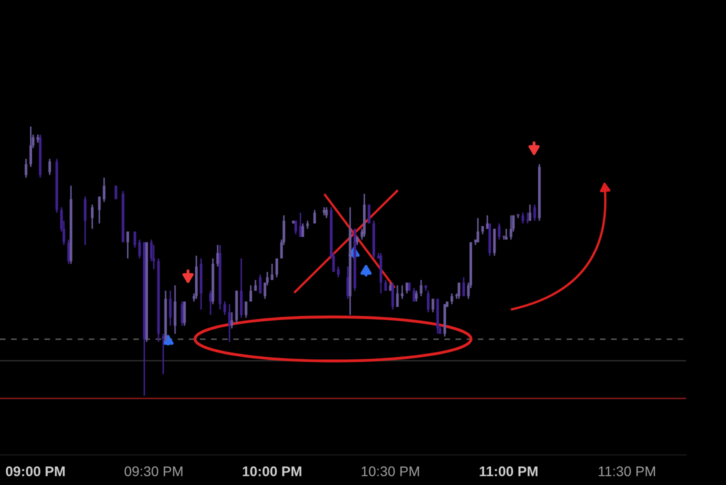  What do you see at coordinates (626, 471) in the screenshot?
I see `x-tick-label: 11:30 PM` at bounding box center [626, 471].